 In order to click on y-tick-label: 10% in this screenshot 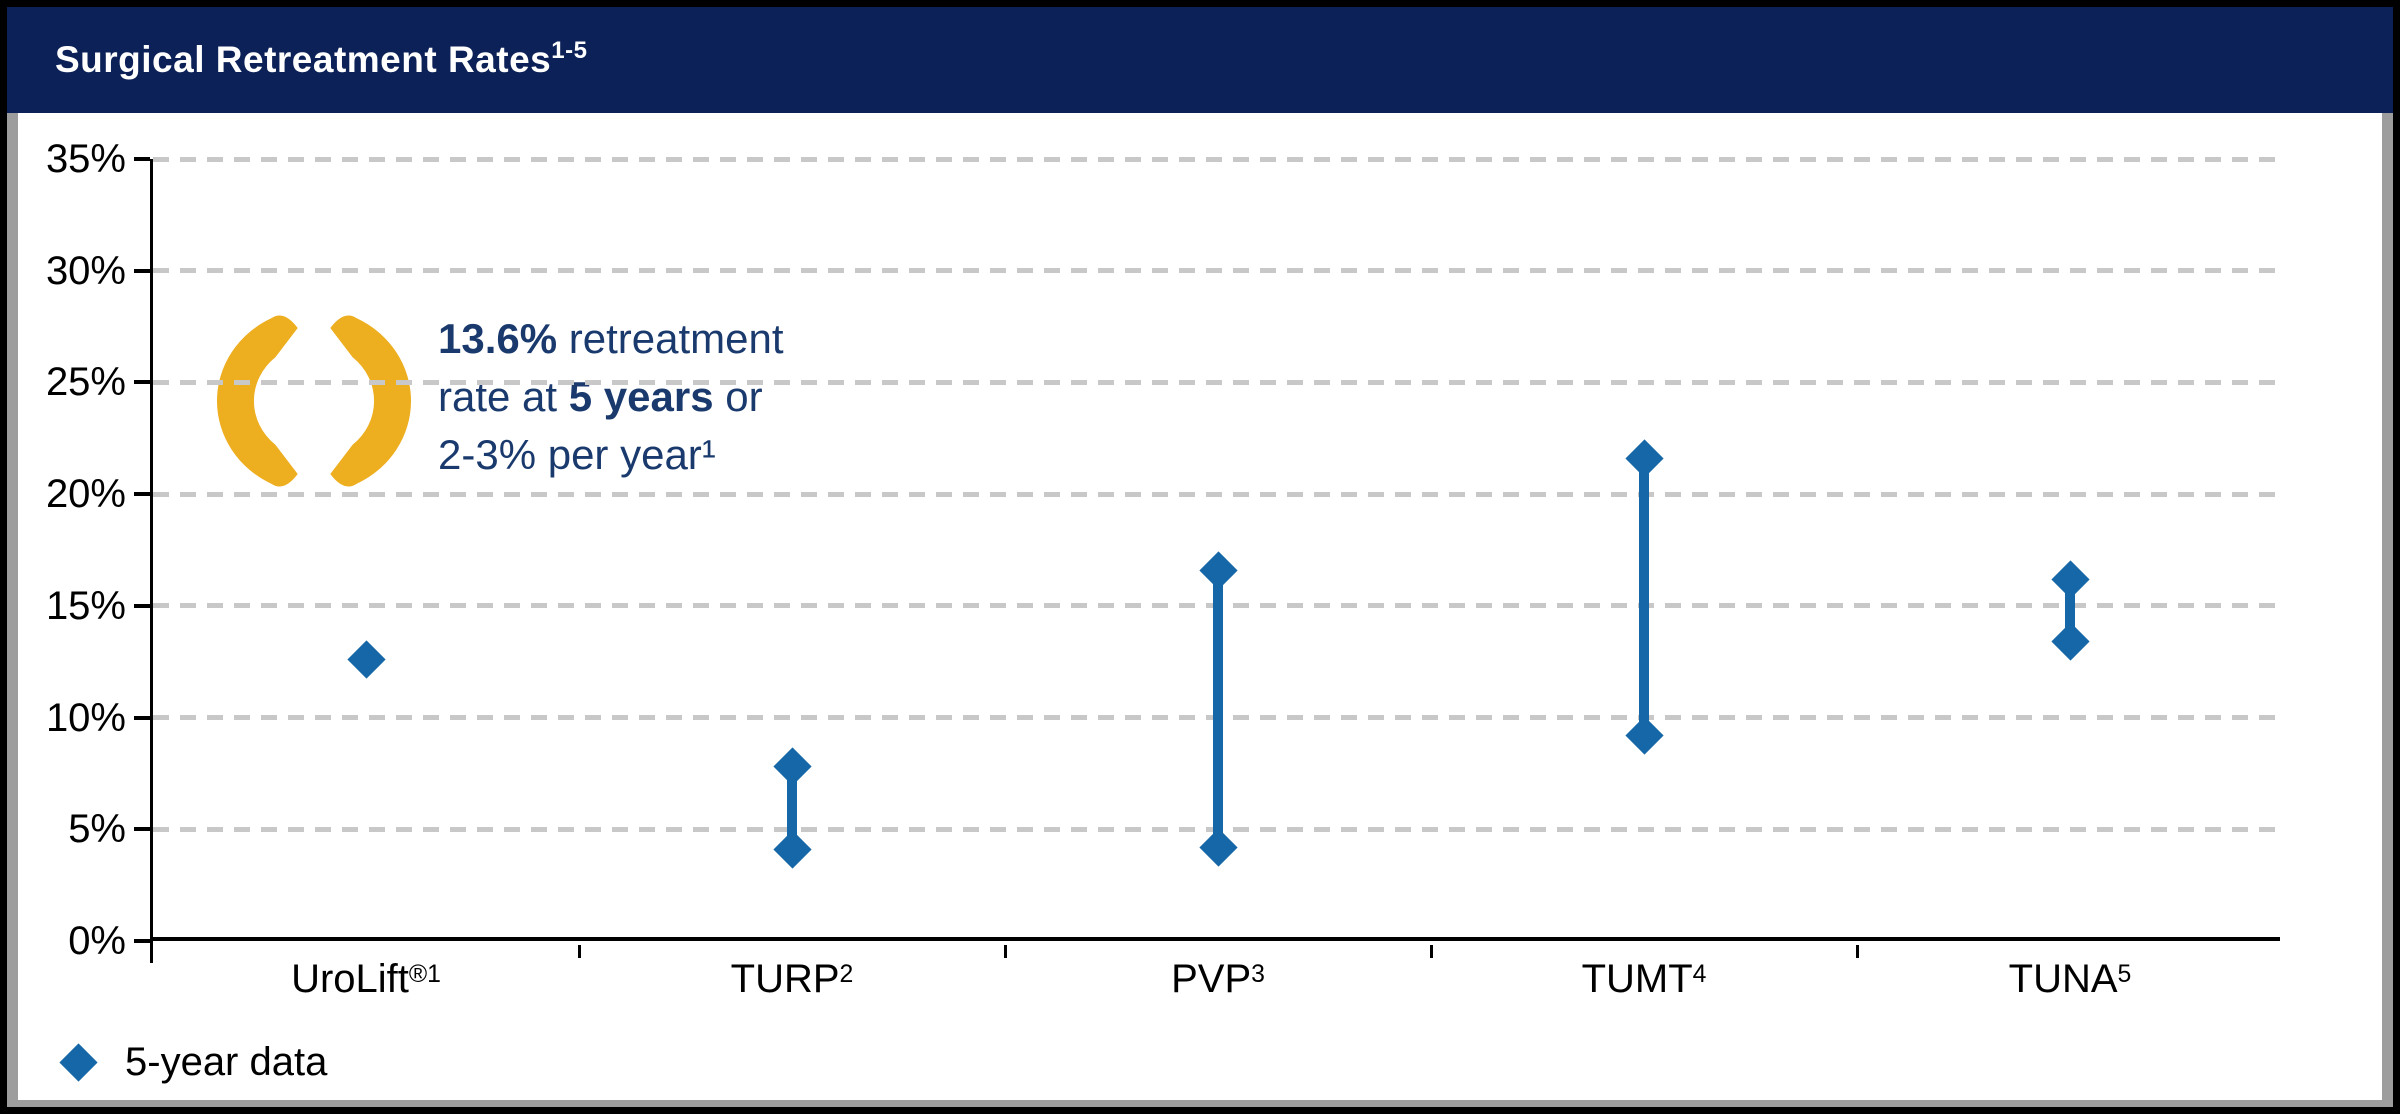, I will do `click(85, 717)`.